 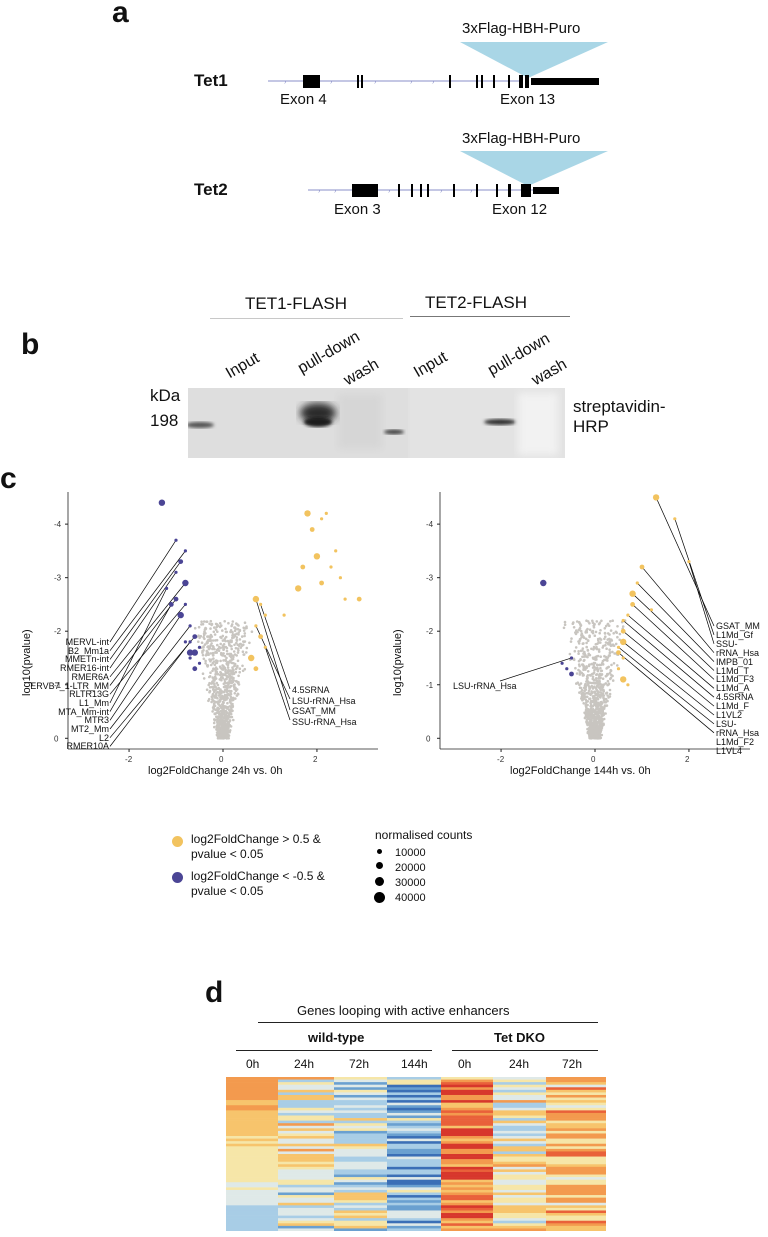 I want to click on volcano-label: MERVL-int, so click(x=87, y=642).